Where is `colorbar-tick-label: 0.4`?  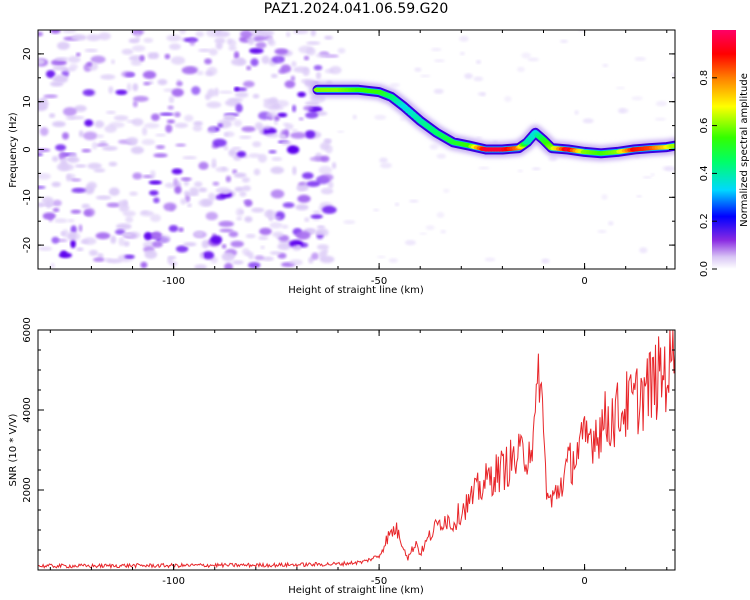
colorbar-tick-label: 0.4 is located at coordinates (704, 173).